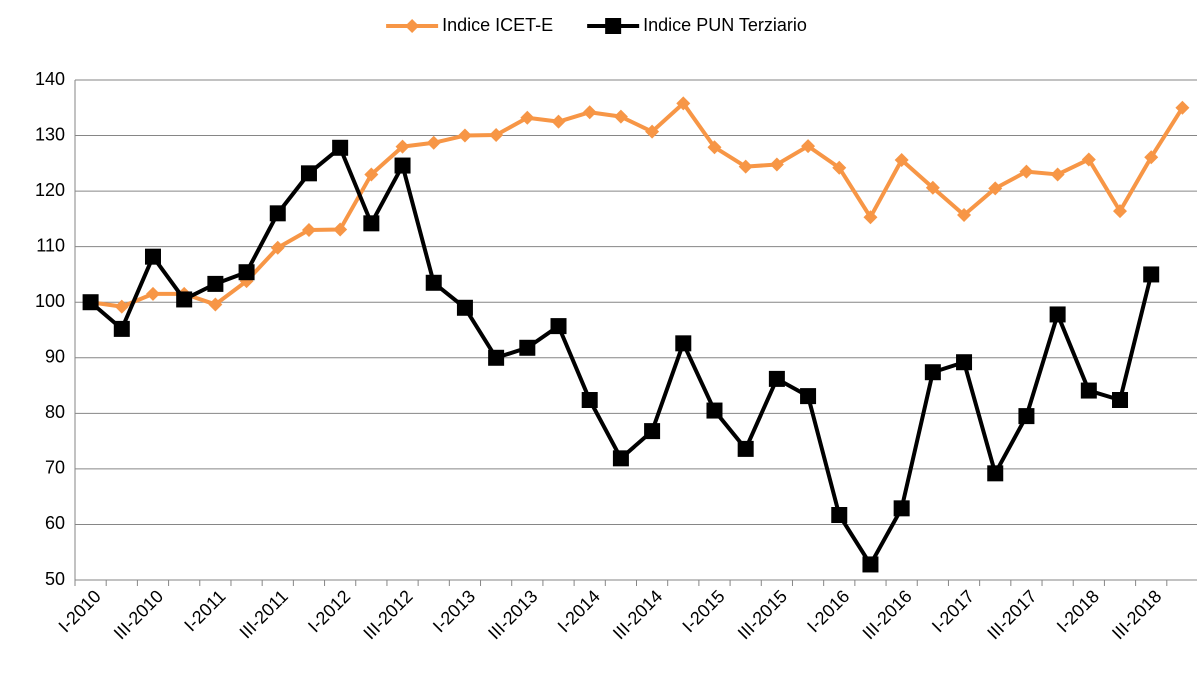 This screenshot has height=673, width=1197. What do you see at coordinates (953, 611) in the screenshot?
I see `x-tick-label: I-2017` at bounding box center [953, 611].